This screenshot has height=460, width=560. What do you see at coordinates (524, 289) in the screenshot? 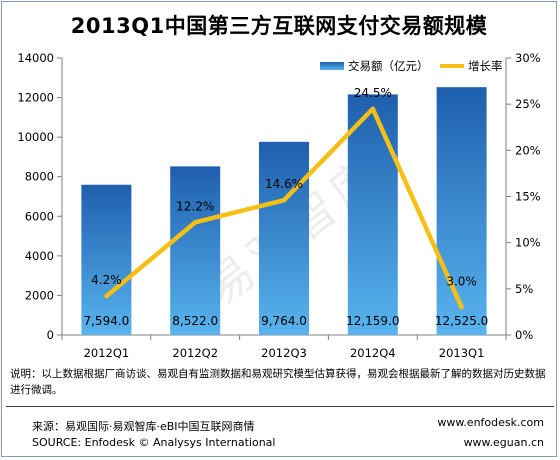
I see `y-tick-label-right: 5%` at bounding box center [524, 289].